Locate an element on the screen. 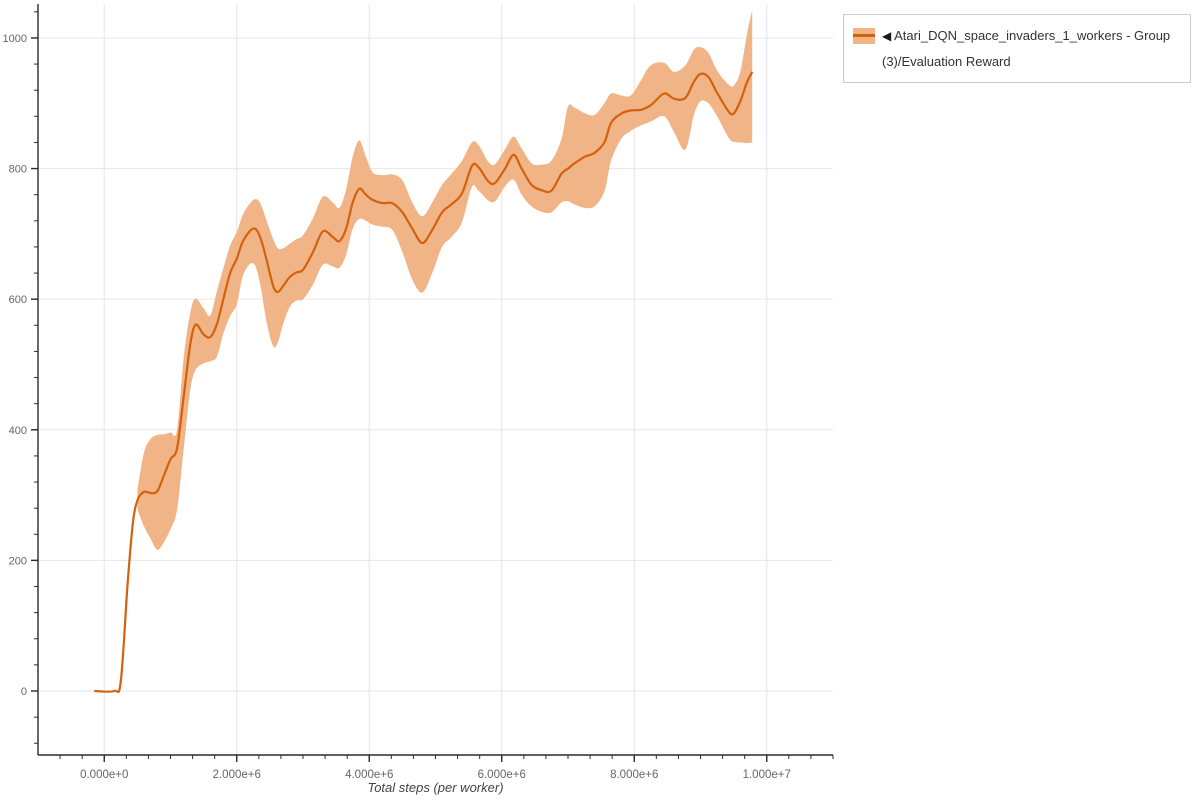 The height and width of the screenshot is (800, 1200). svg-text: 200 is located at coordinates (18, 561).